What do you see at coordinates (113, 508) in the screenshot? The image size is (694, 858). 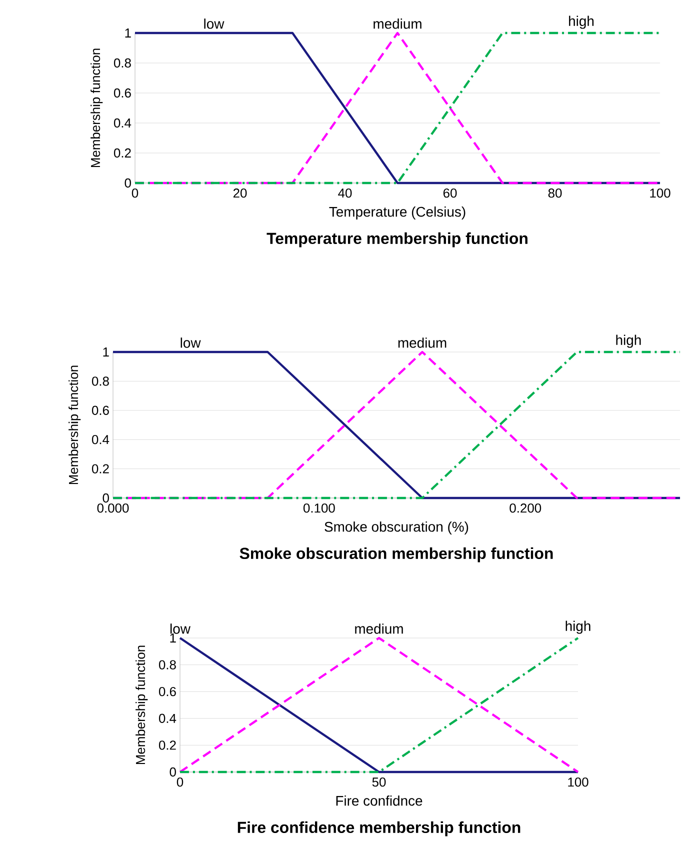 I see `x-tick-label: 0.000` at bounding box center [113, 508].